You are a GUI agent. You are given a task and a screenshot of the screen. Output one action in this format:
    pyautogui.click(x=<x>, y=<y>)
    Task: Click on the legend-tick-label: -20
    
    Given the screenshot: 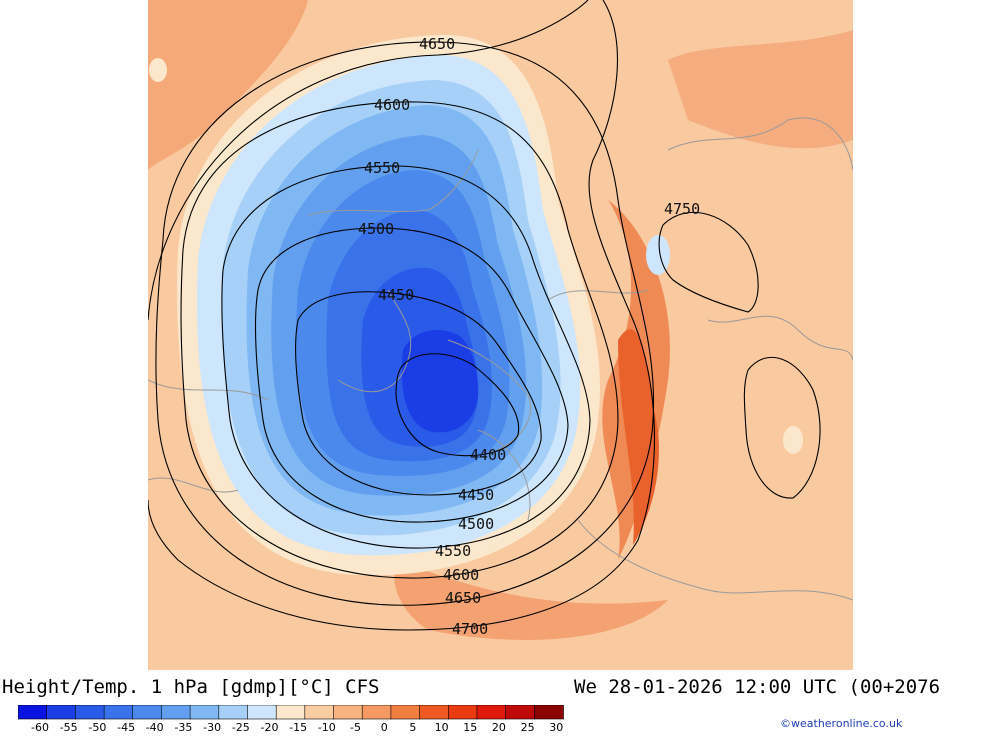 What is the action you would take?
    pyautogui.click(x=270, y=727)
    